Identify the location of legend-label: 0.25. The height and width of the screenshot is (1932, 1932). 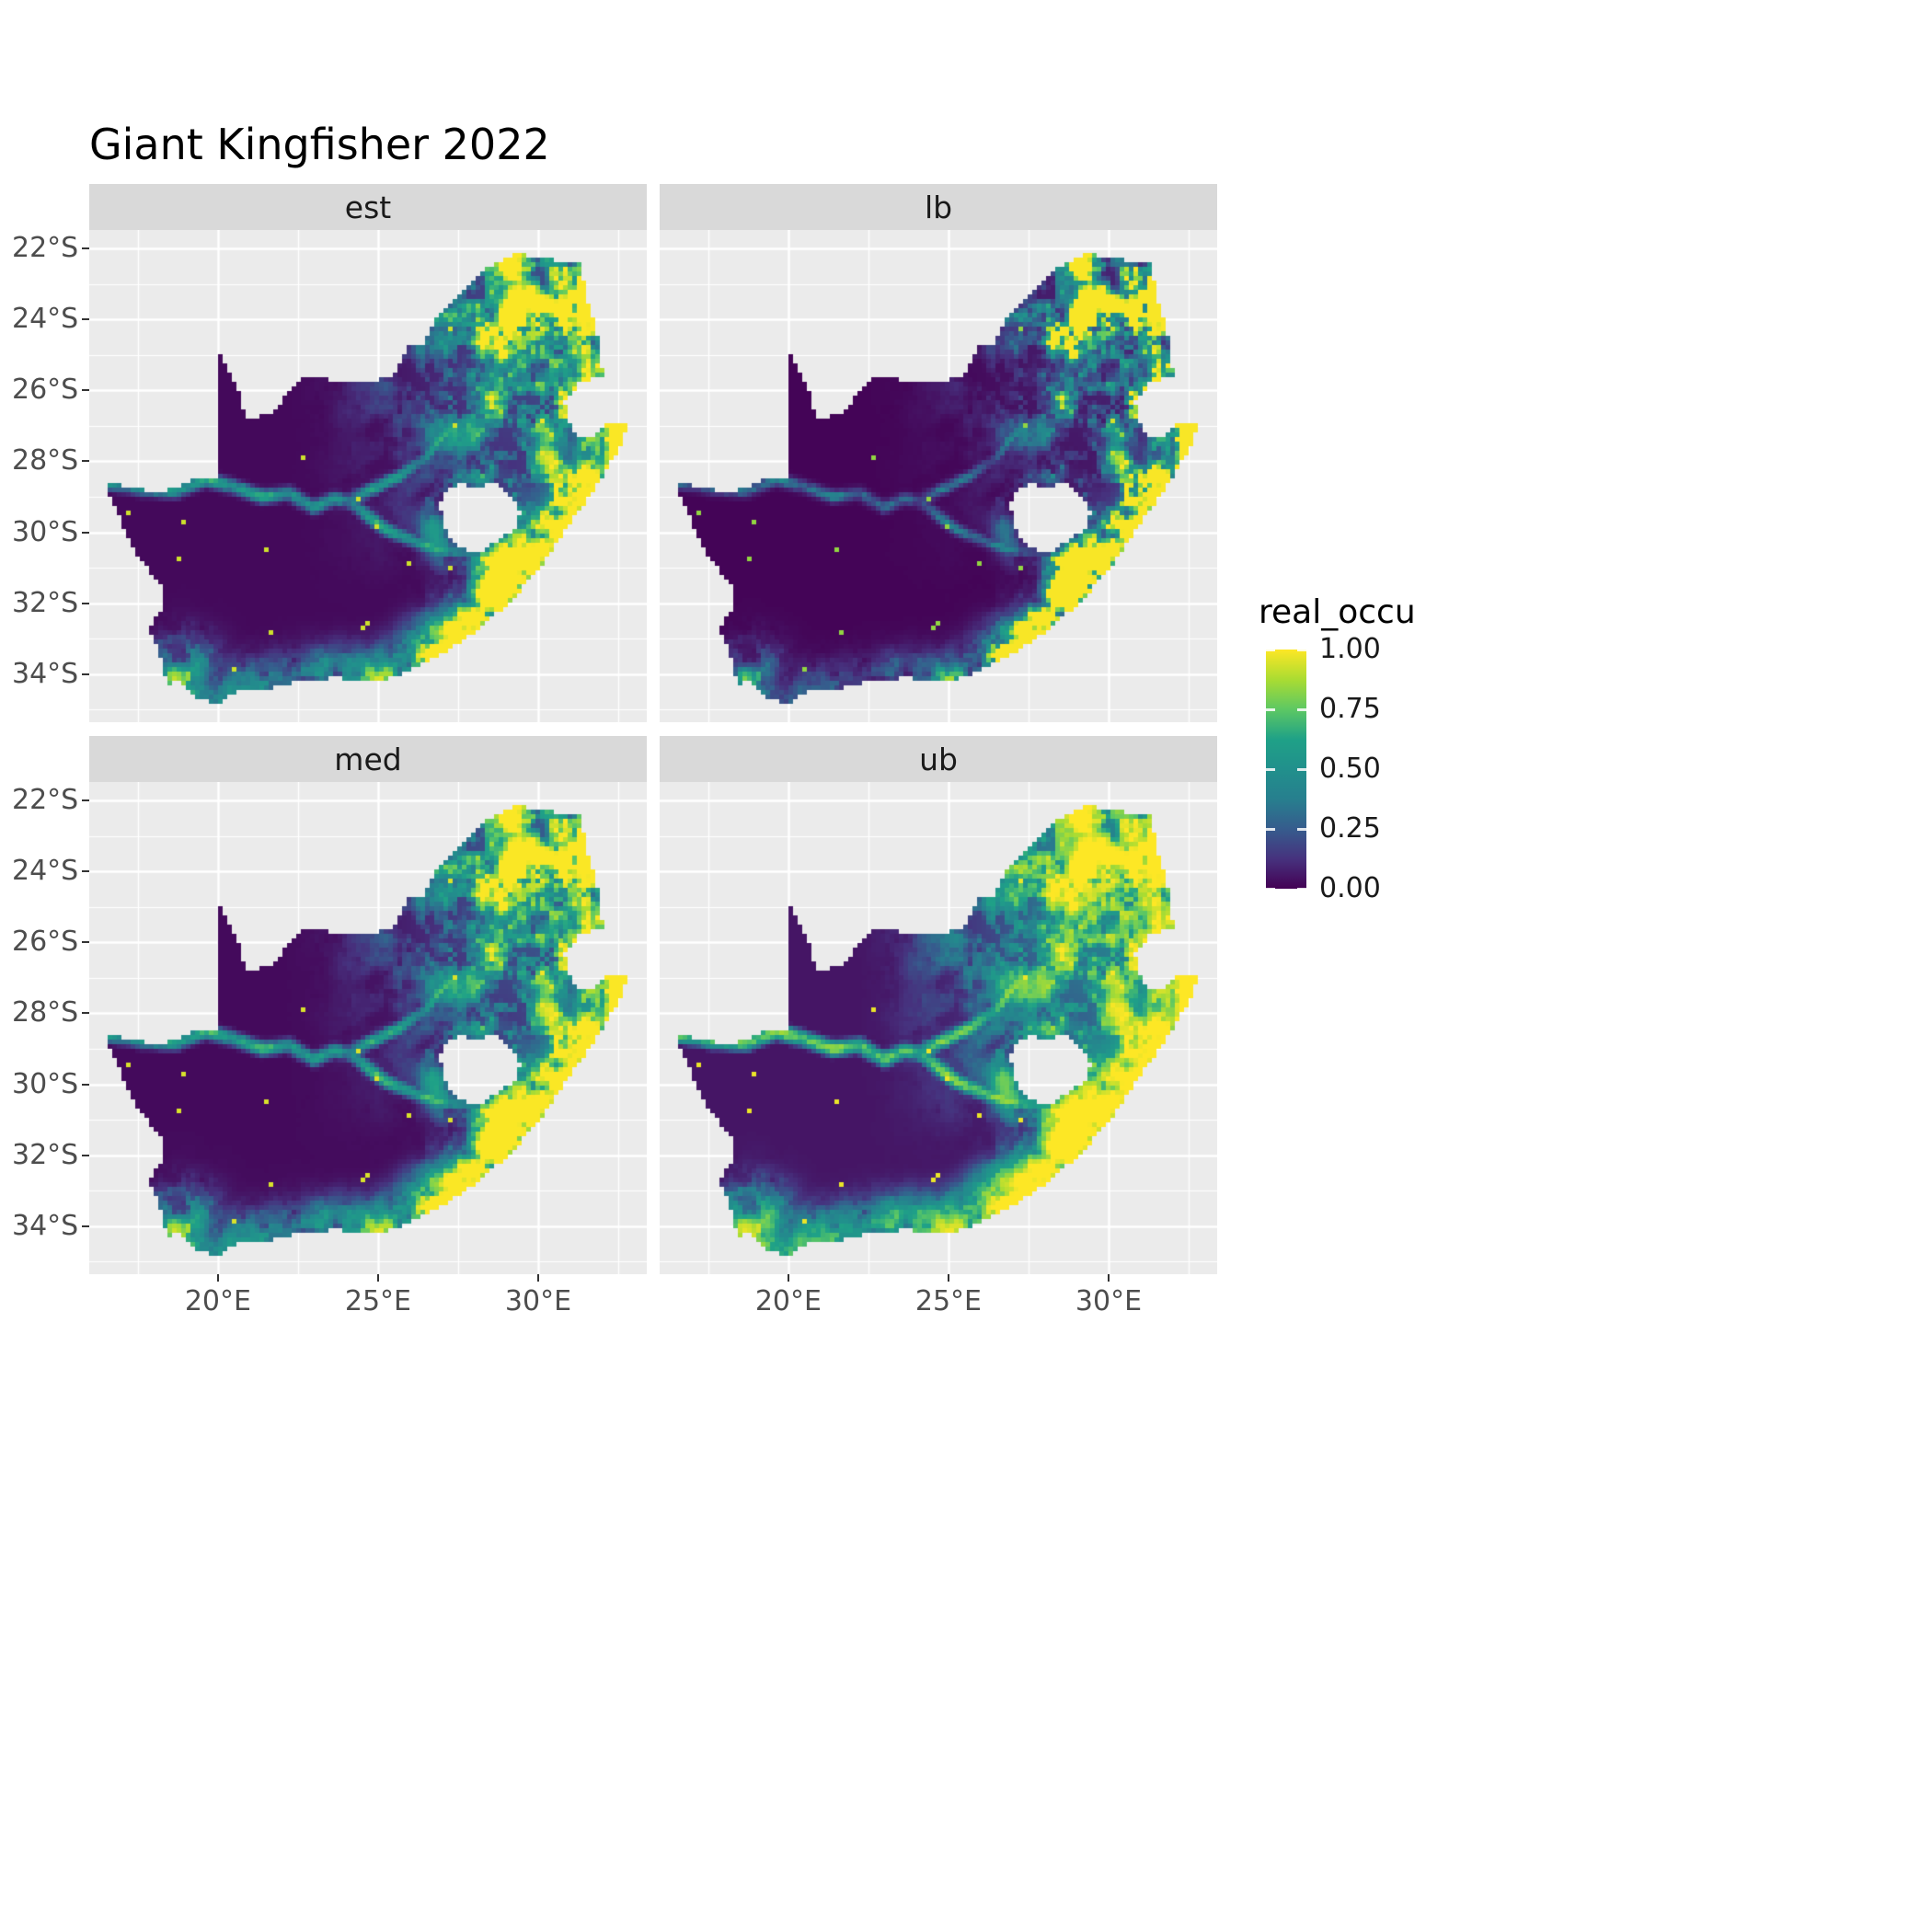
(1350, 828).